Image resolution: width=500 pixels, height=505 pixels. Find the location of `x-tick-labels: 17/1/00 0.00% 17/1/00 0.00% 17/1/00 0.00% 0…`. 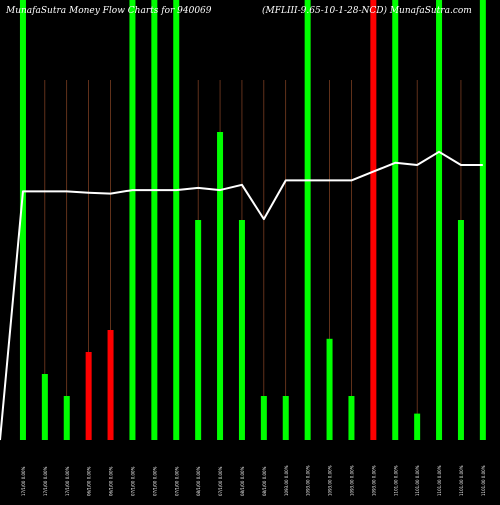

x-tick-labels: 17/1/00 0.00% 17/1/00 0.00% 17/1/00 0.00% 0… is located at coordinates (253, 480).